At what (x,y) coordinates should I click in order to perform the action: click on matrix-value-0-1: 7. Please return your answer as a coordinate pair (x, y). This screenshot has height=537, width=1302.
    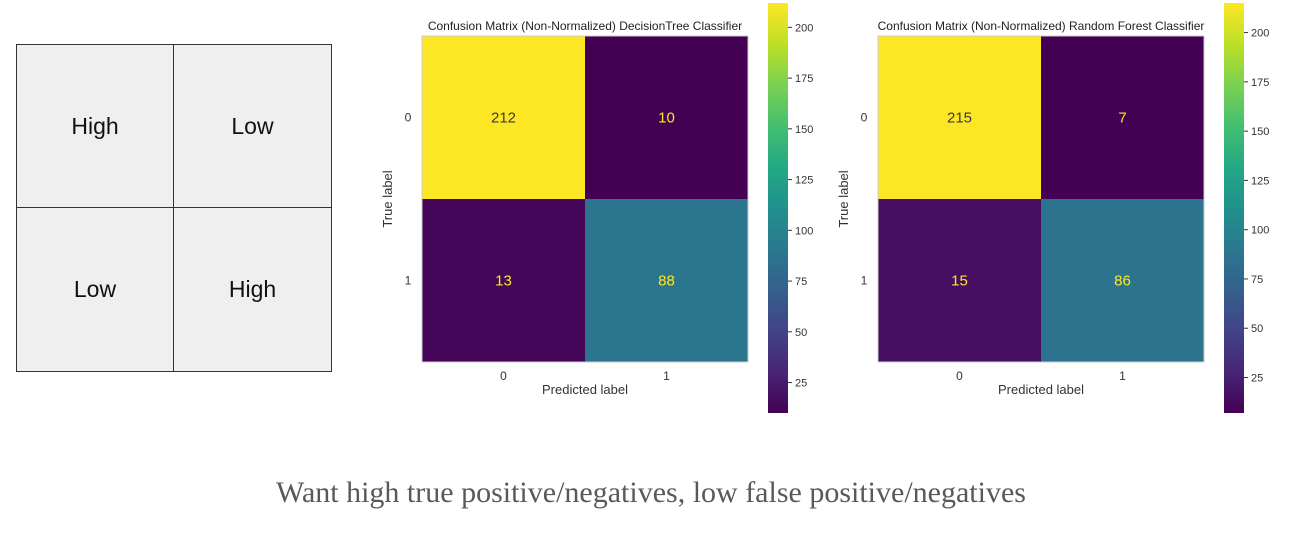
    Looking at the image, I should click on (1122, 118).